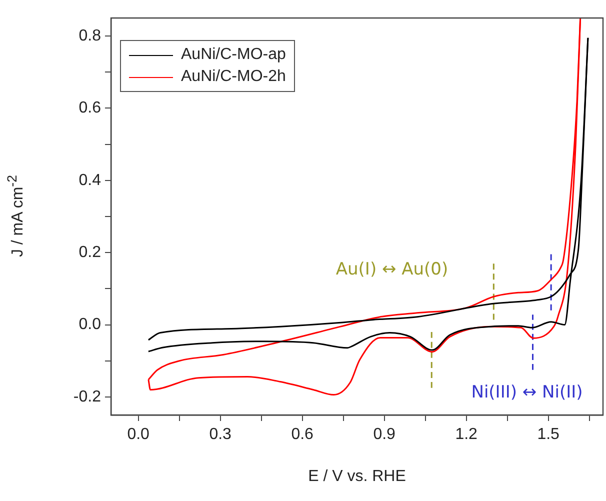  Describe the element at coordinates (138, 435) in the screenshot. I see `x-tick-label: 0.0` at that location.